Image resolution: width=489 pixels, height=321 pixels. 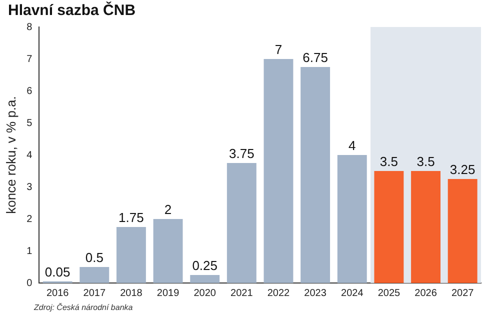 What do you see at coordinates (29, 283) in the screenshot?
I see `y-tick-label: 0` at bounding box center [29, 283].